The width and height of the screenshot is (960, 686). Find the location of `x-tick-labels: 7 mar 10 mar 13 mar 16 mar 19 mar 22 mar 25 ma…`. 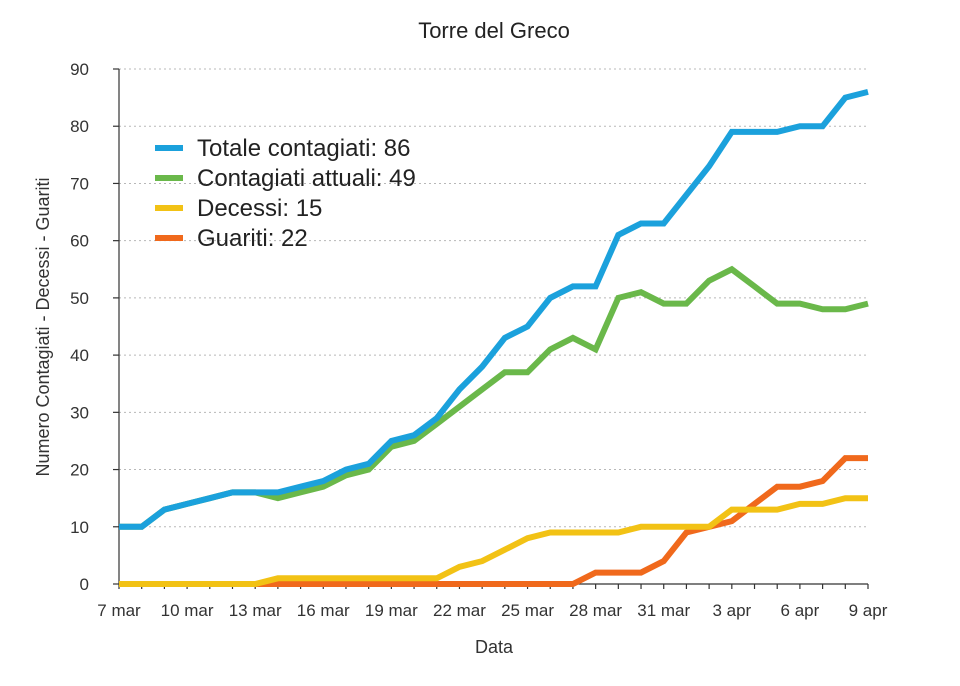

x-tick-labels: 7 mar 10 mar 13 mar 16 mar 19 mar 22 mar 25 ma… is located at coordinates (492, 610).